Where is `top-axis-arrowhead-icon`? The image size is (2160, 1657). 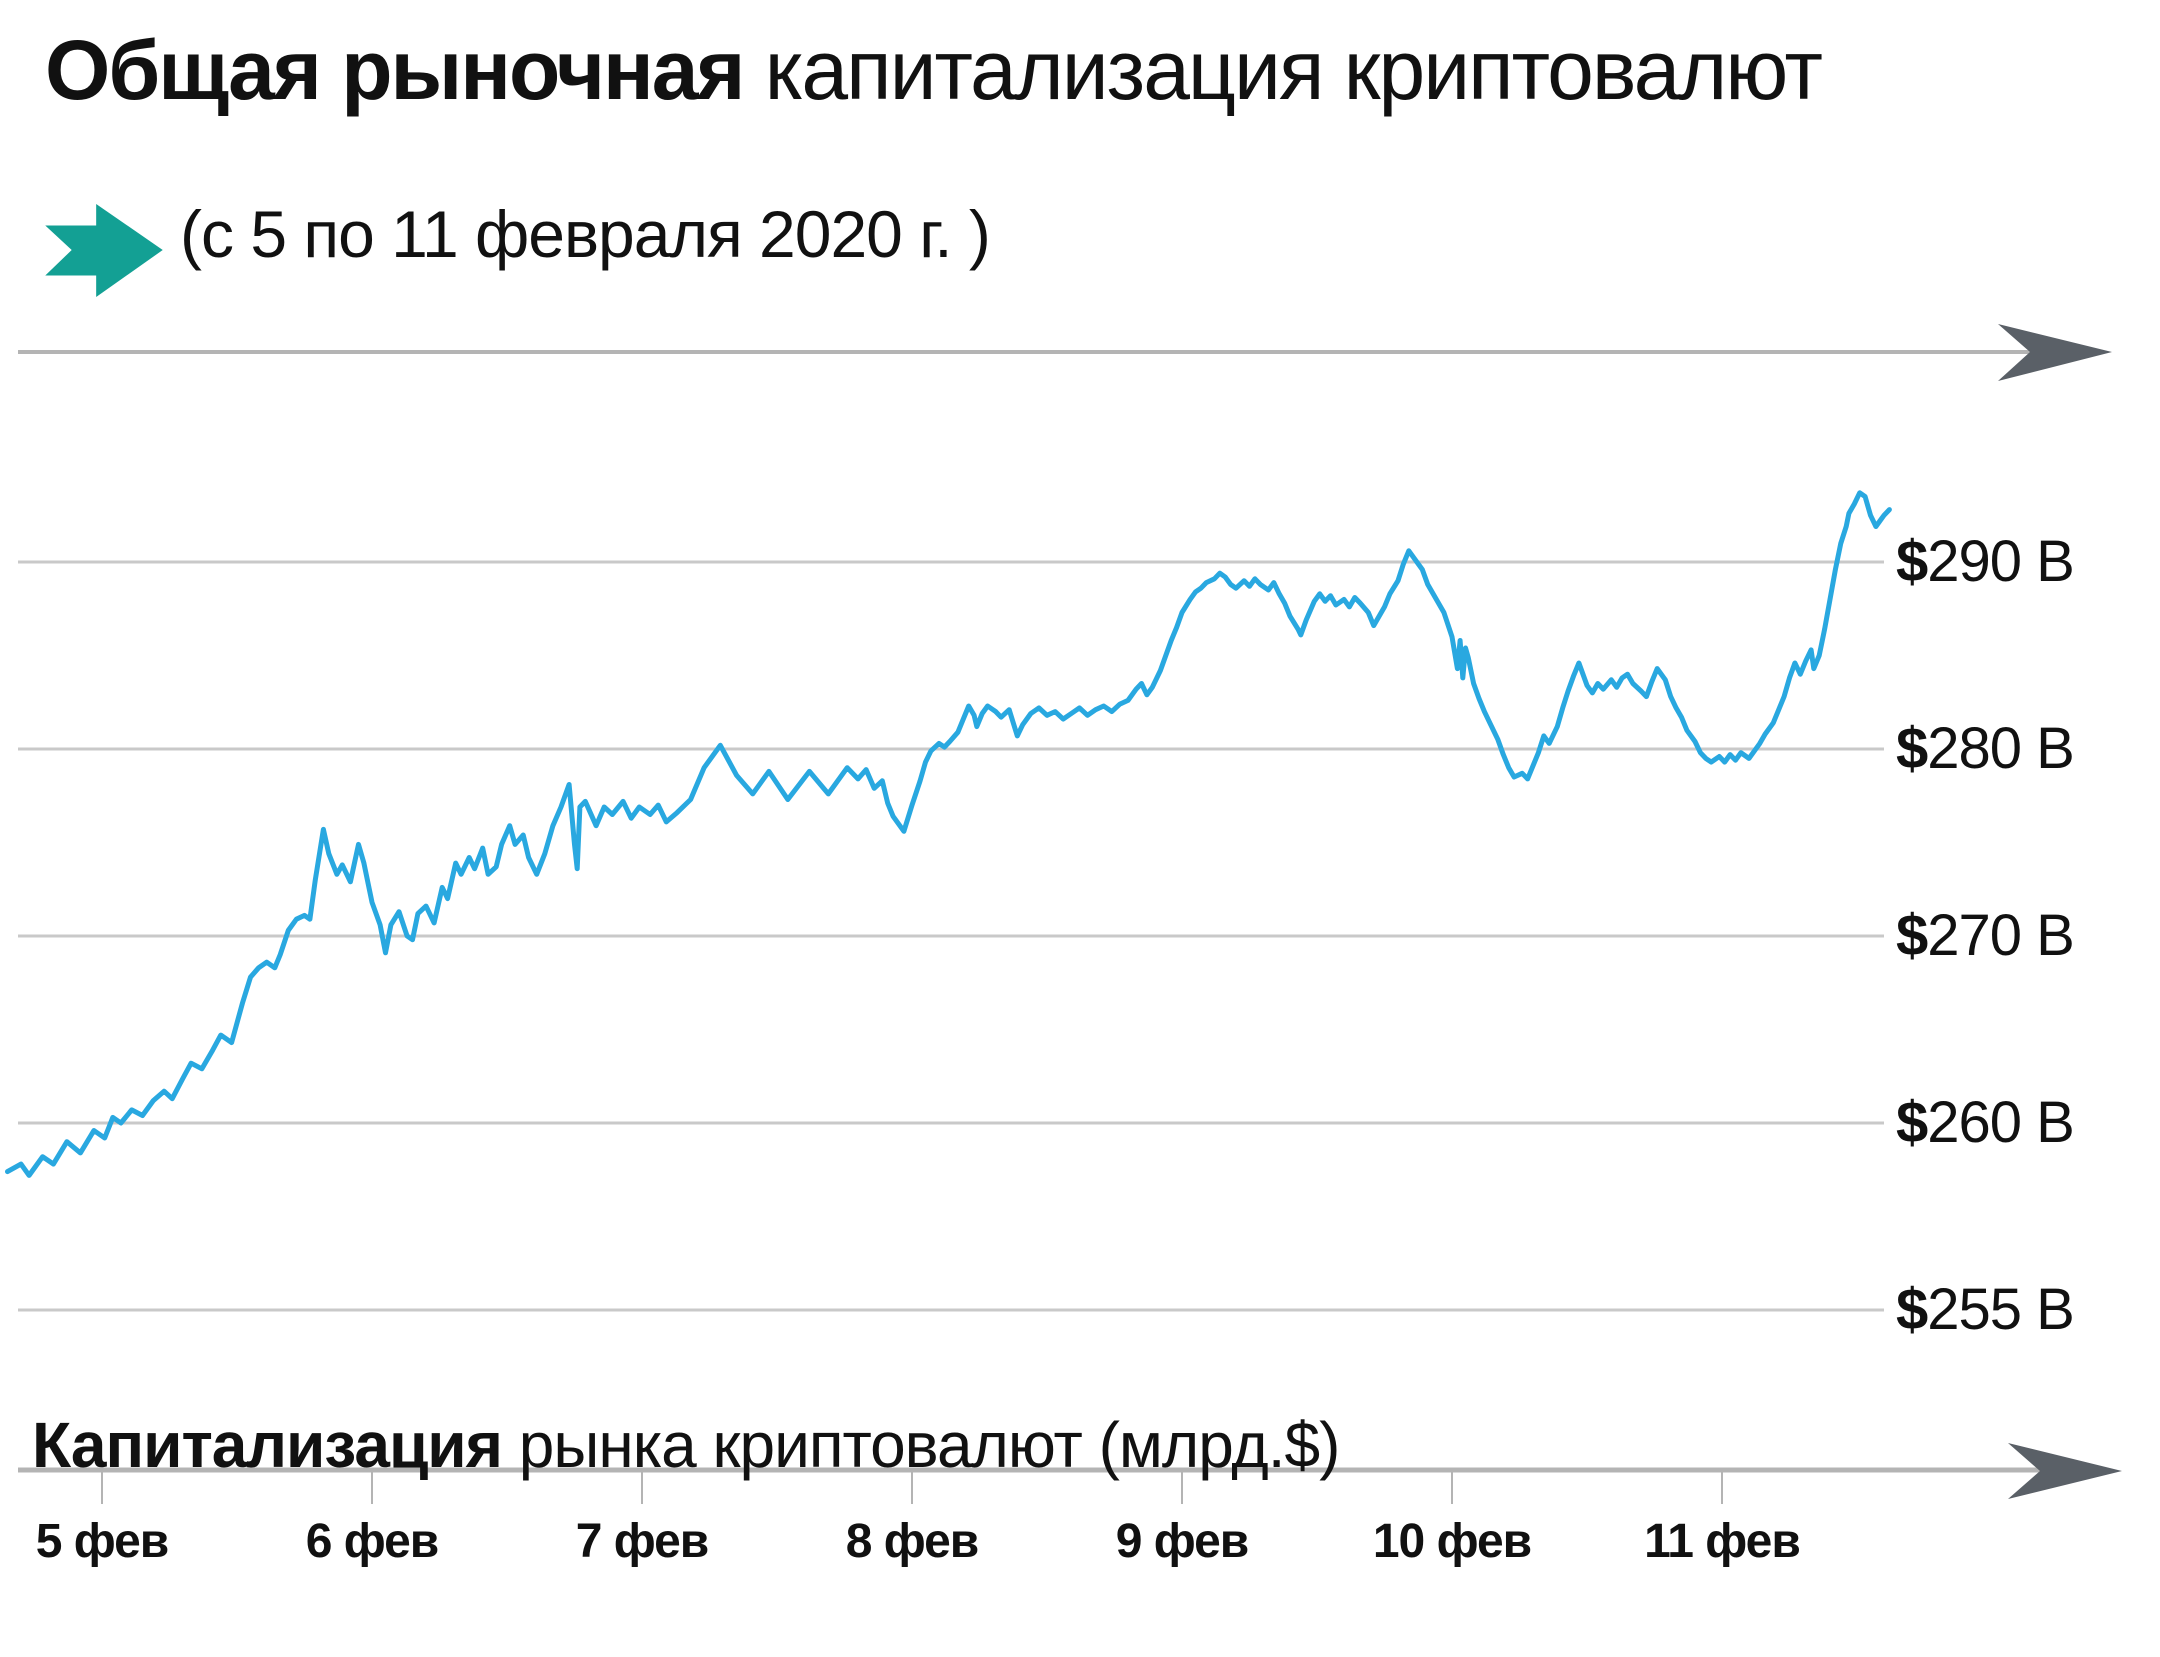
top-axis-arrowhead-icon is located at coordinates (2055, 352).